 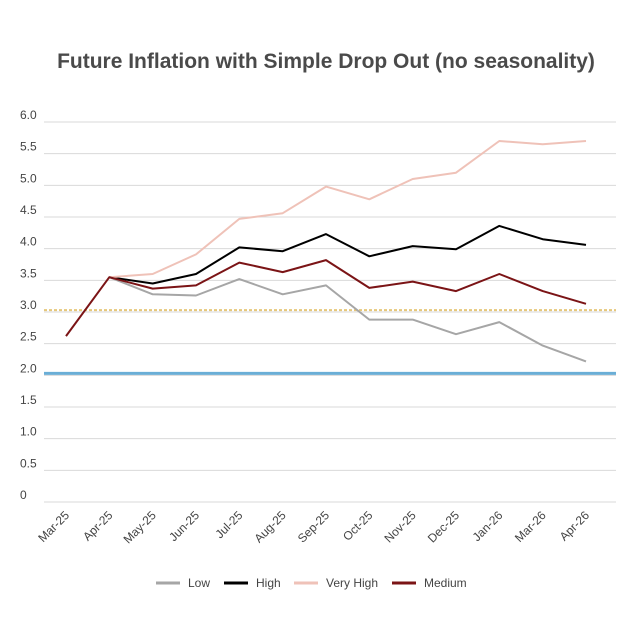 What do you see at coordinates (28, 368) in the screenshot?
I see `y-tick-label: 2.0` at bounding box center [28, 368].